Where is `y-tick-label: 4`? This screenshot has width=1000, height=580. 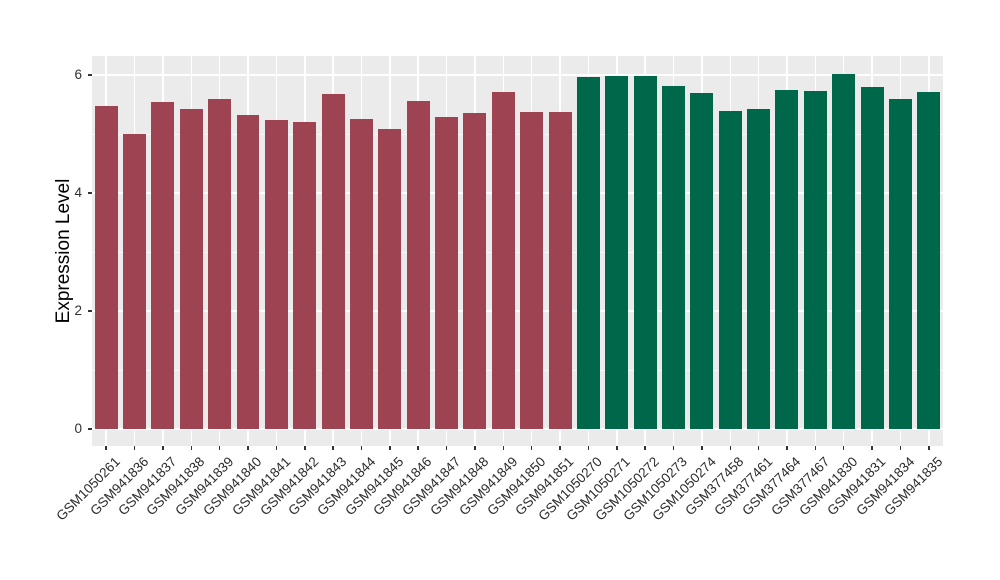
y-tick-label: 4 is located at coordinates (78, 192).